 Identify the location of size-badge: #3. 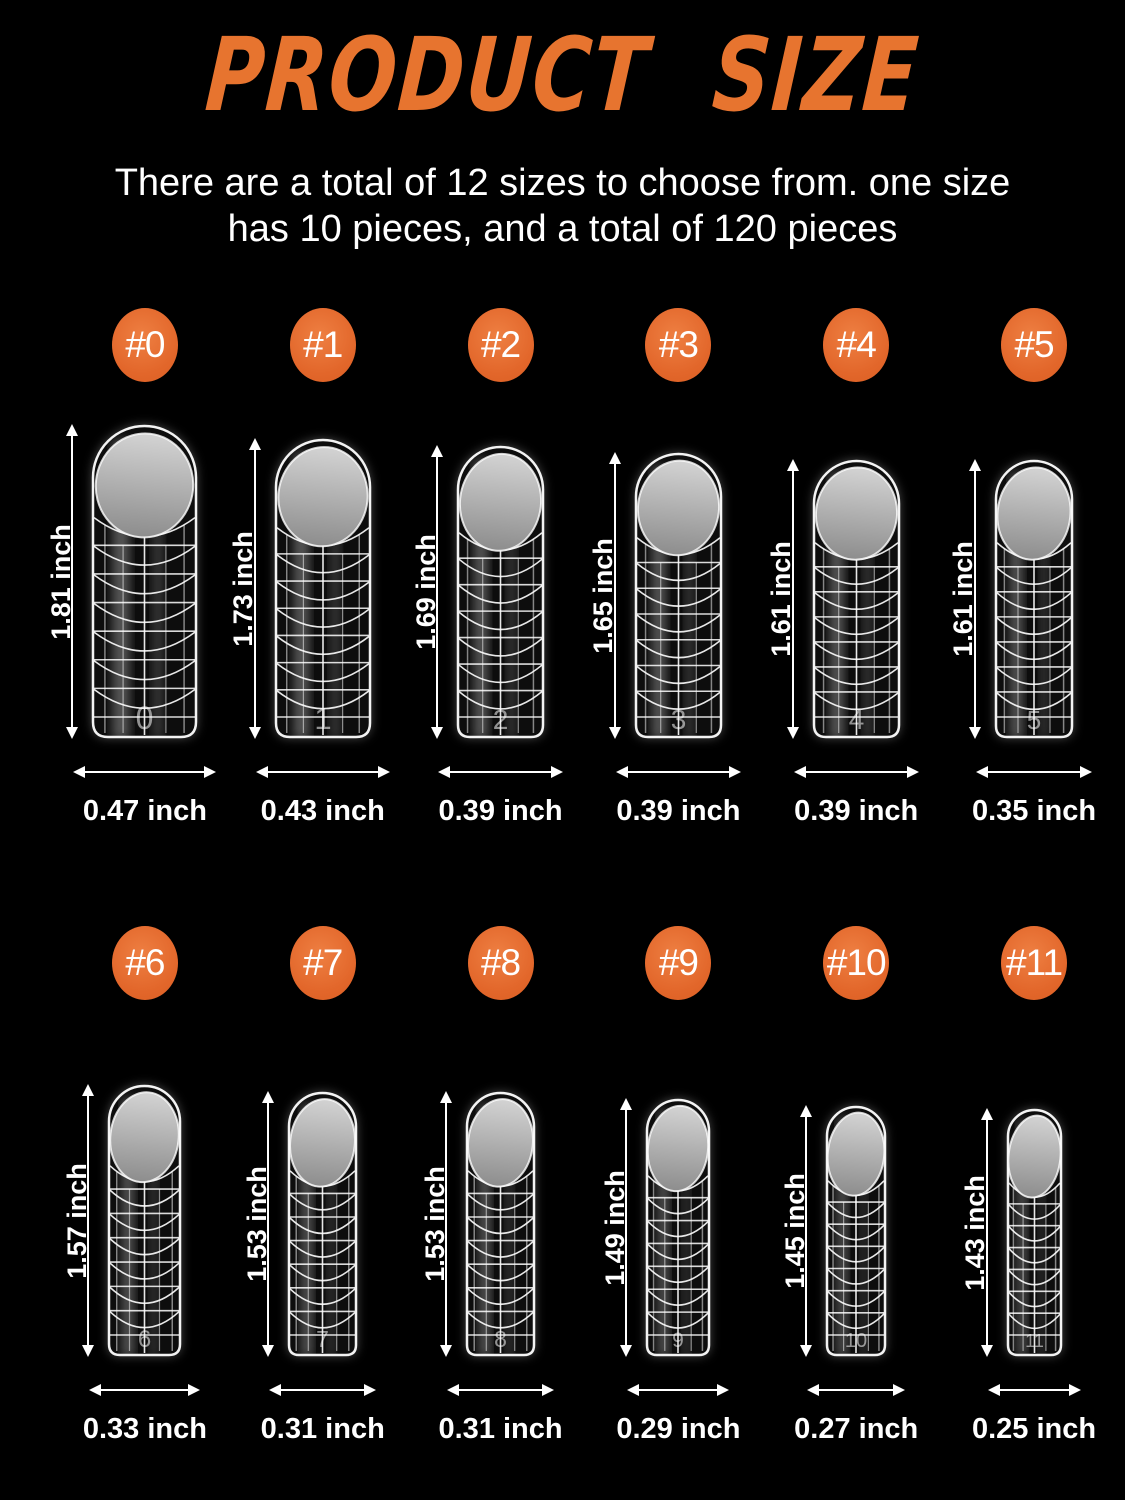
(678, 345).